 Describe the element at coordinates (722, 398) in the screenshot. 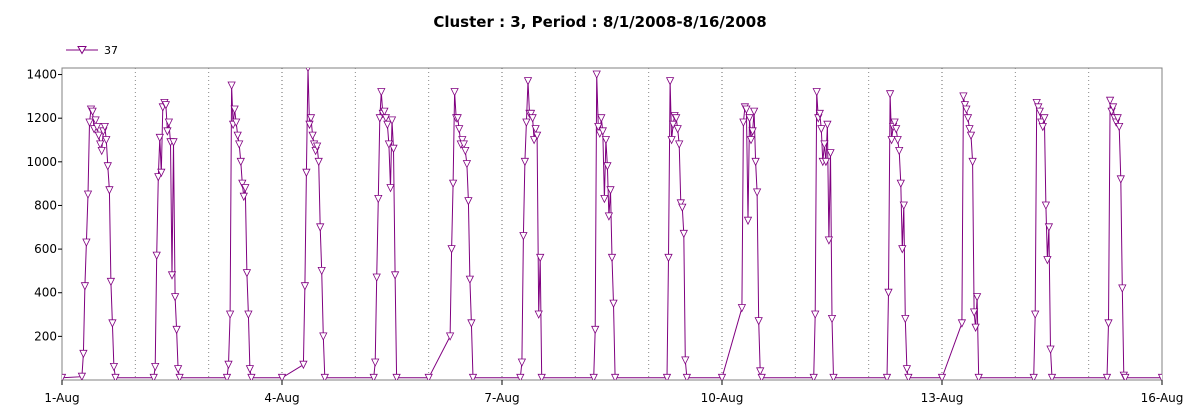

I see `x-tick-label: 10-Aug` at that location.